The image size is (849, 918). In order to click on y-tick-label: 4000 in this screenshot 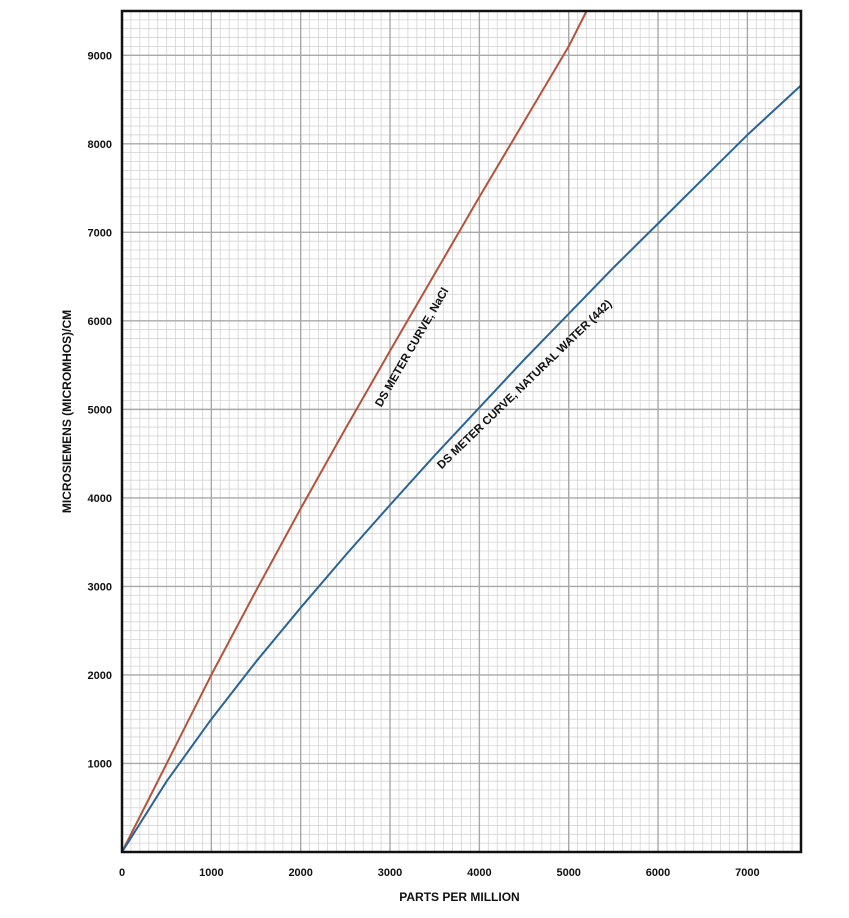, I will do `click(100, 499)`.